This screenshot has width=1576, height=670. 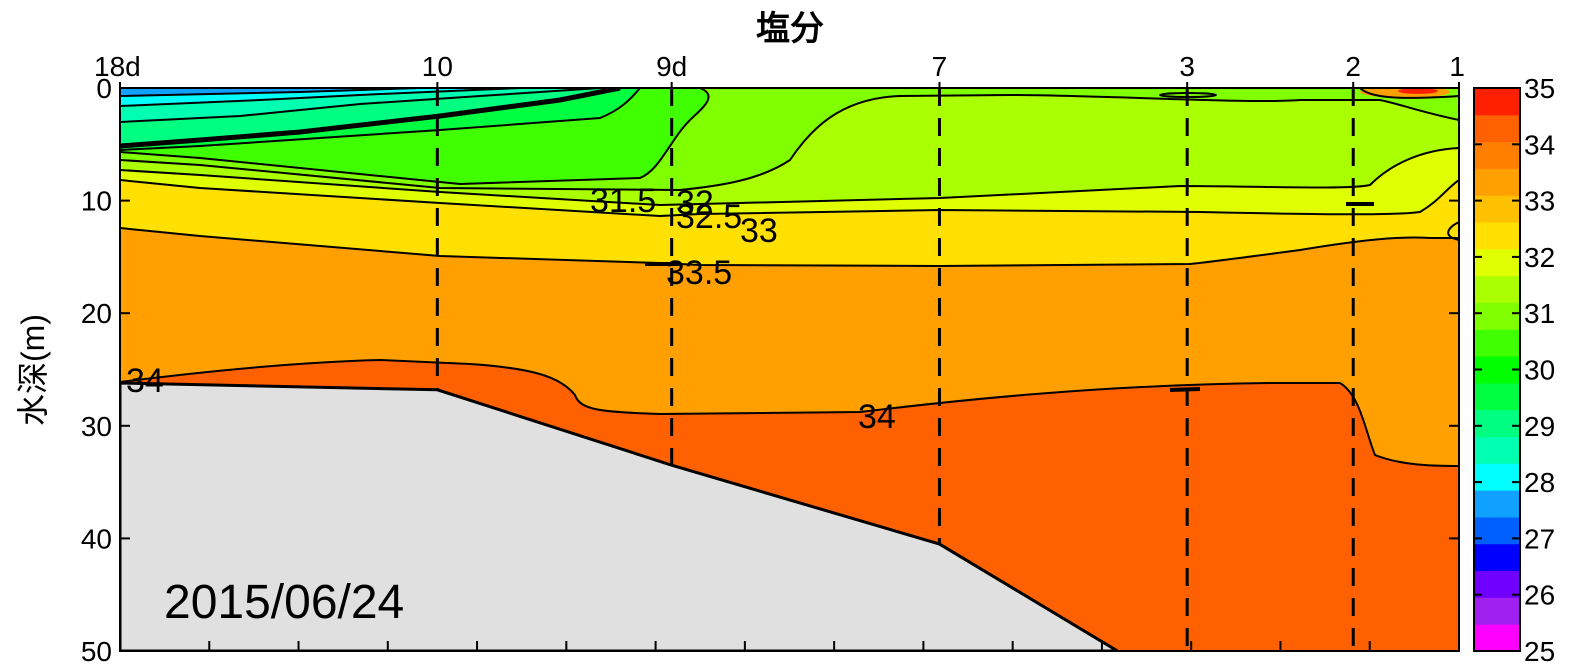 I want to click on colorbar-tick-label: 34, so click(x=1539, y=144).